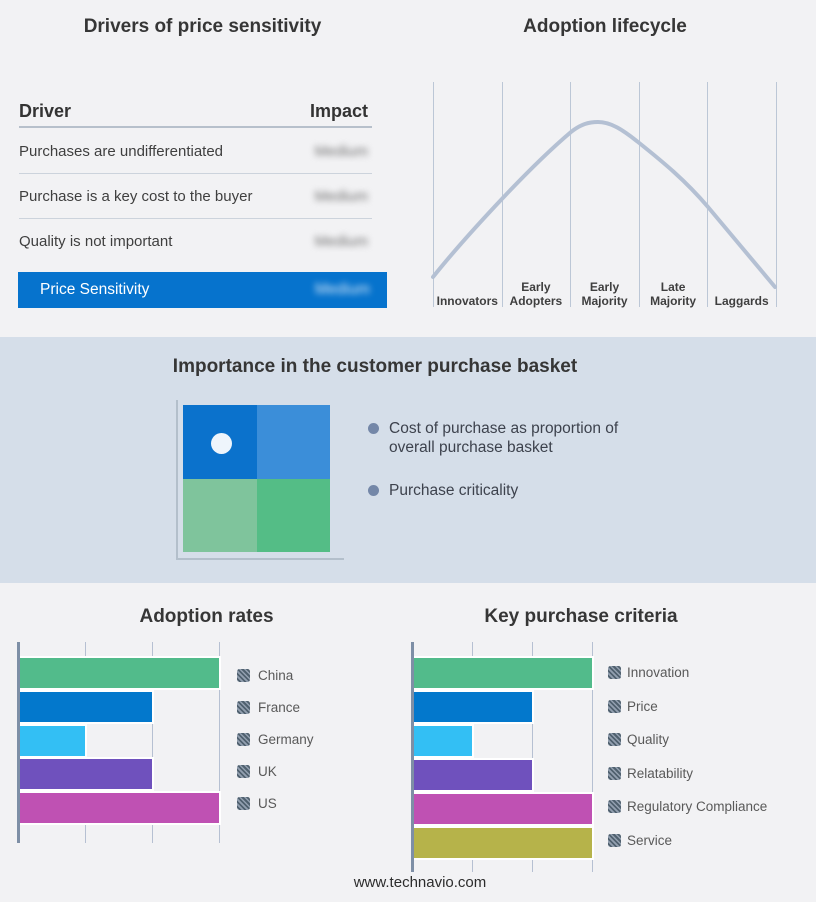 The image size is (816, 902). I want to click on bar-us, so click(120, 808).